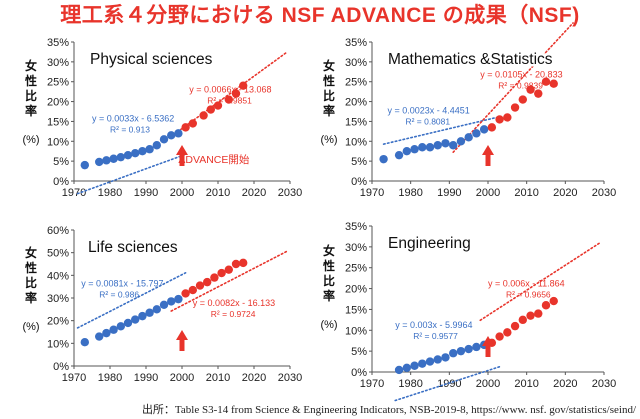  What do you see at coordinates (233, 314) in the screenshot?
I see `trend-r-squared: R² = 0.9724` at bounding box center [233, 314].